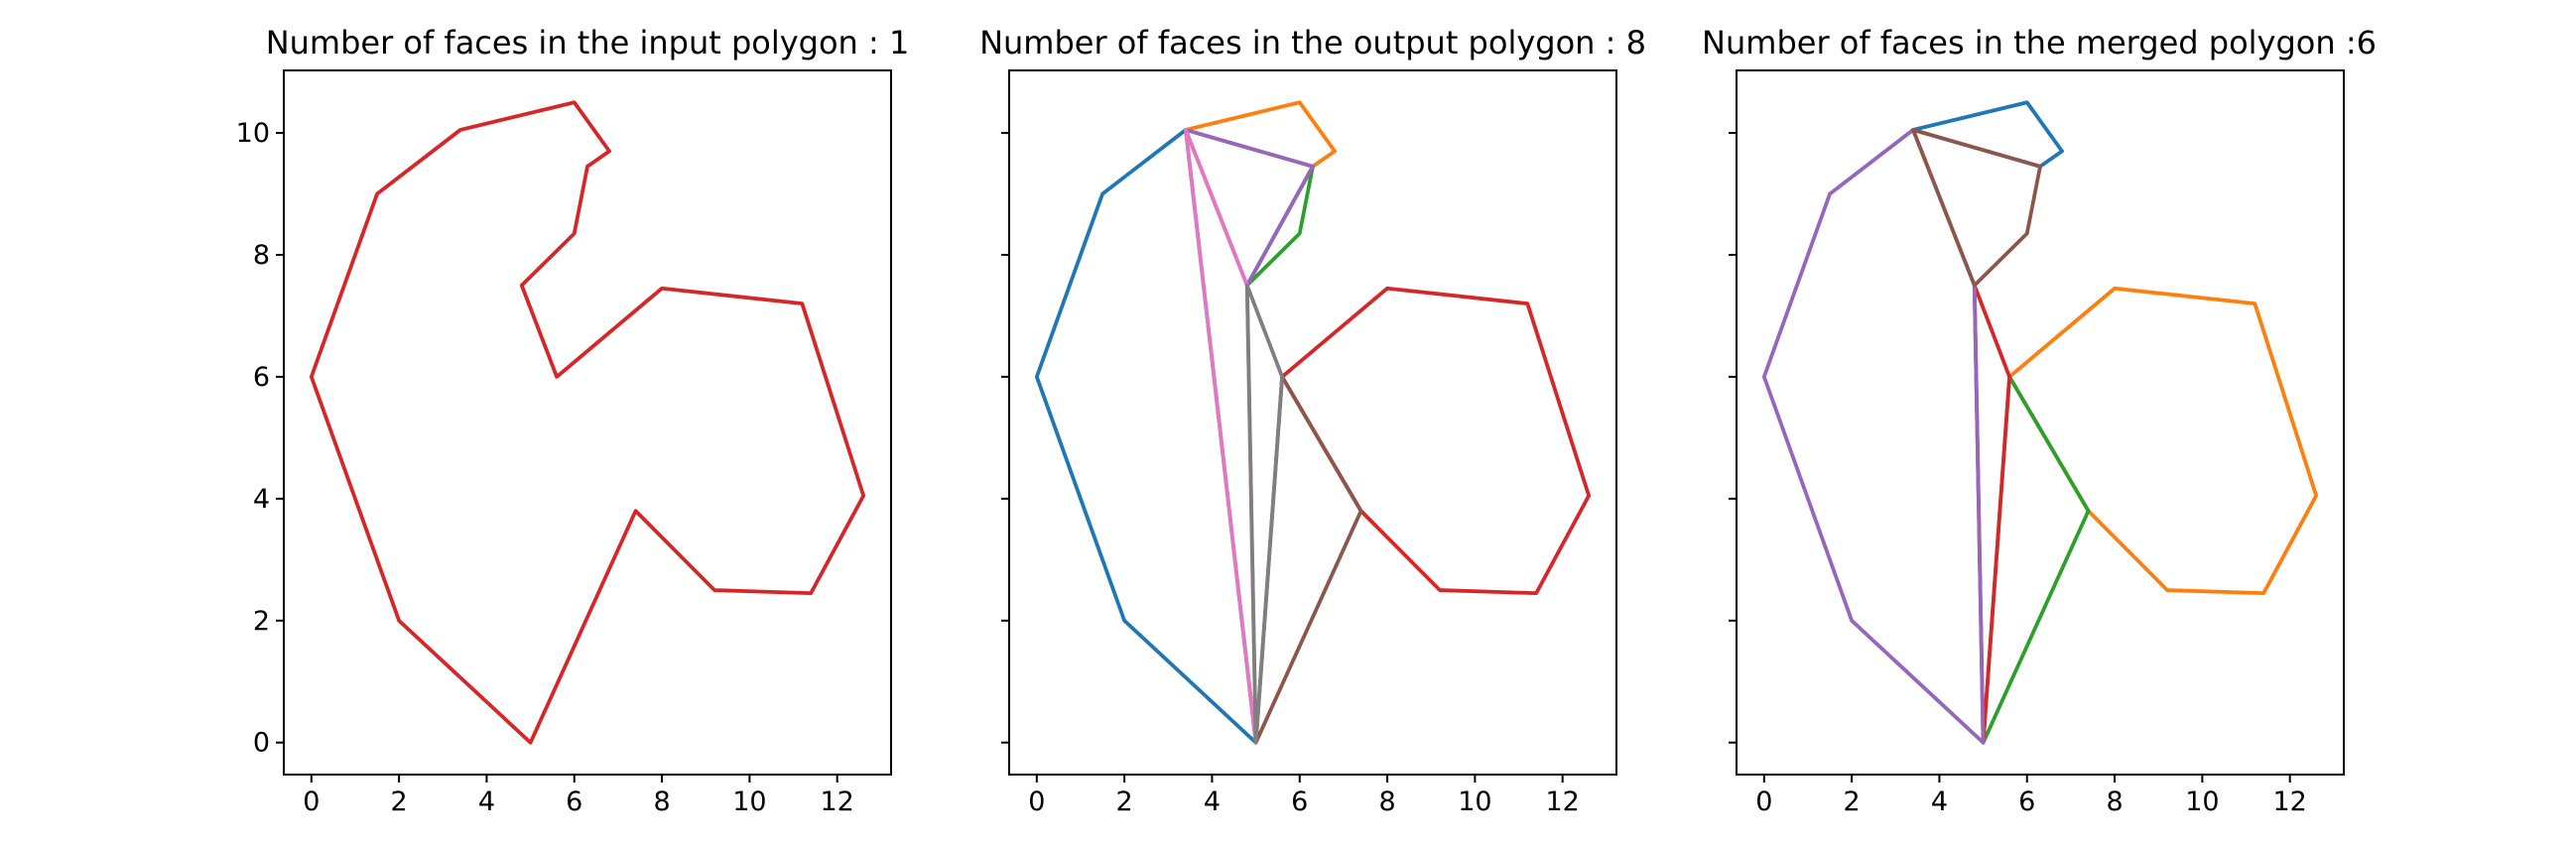  What do you see at coordinates (261, 255) in the screenshot?
I see `y-tick-label: 8` at bounding box center [261, 255].